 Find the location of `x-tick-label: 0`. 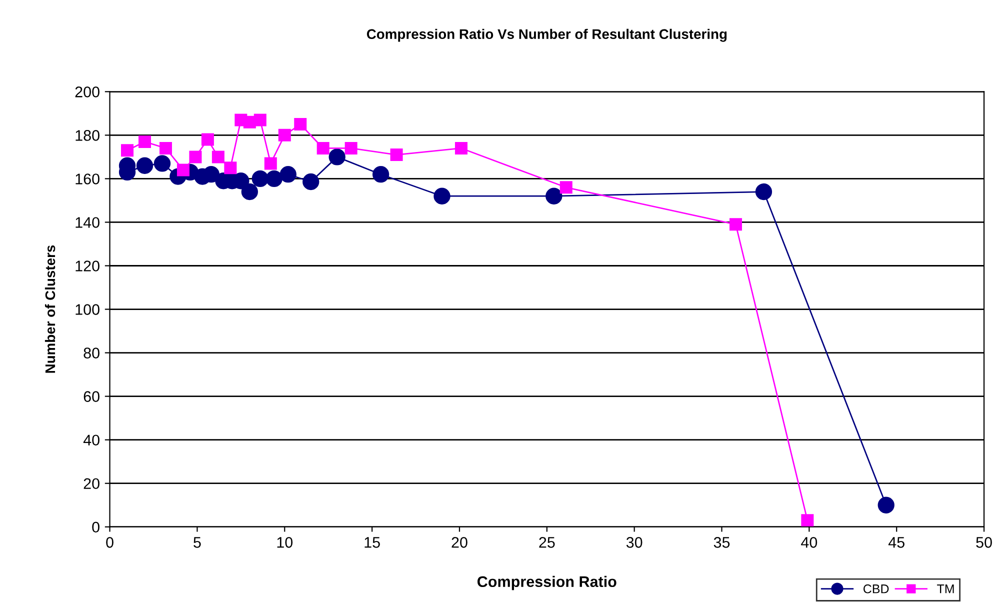

x-tick-label: 0 is located at coordinates (110, 542).